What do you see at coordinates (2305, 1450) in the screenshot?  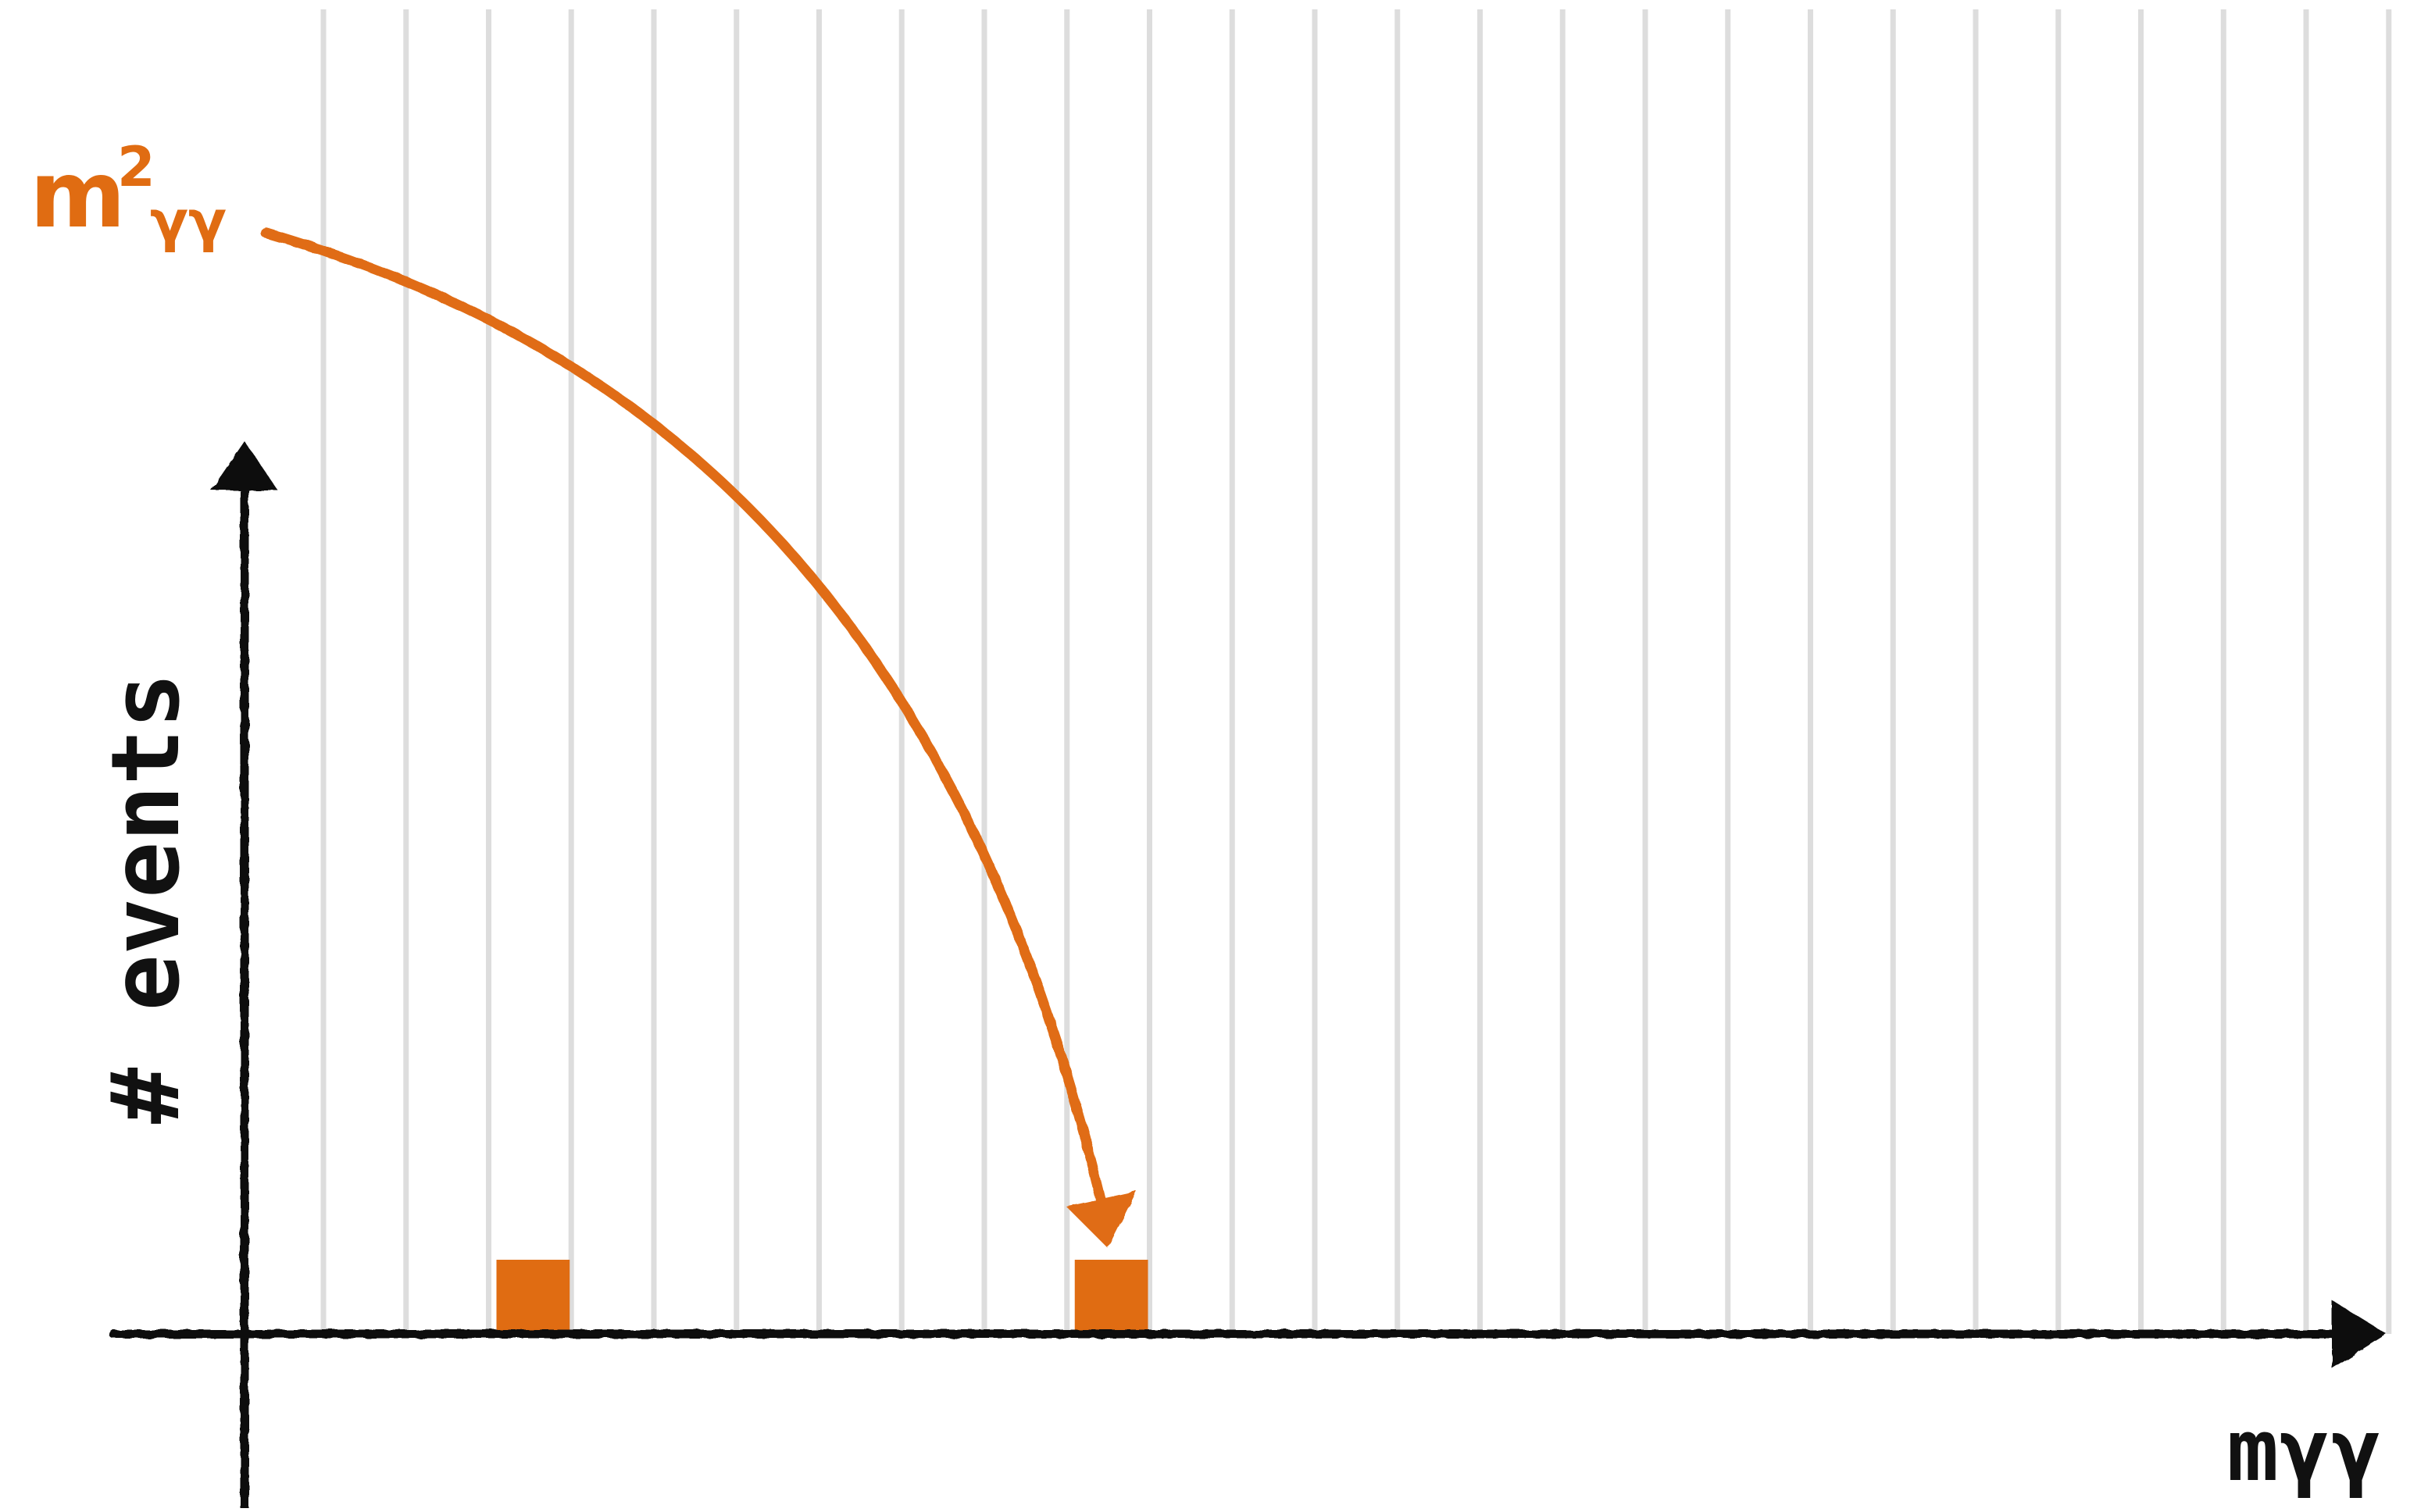 I see `x-axis-label: mγγ` at bounding box center [2305, 1450].